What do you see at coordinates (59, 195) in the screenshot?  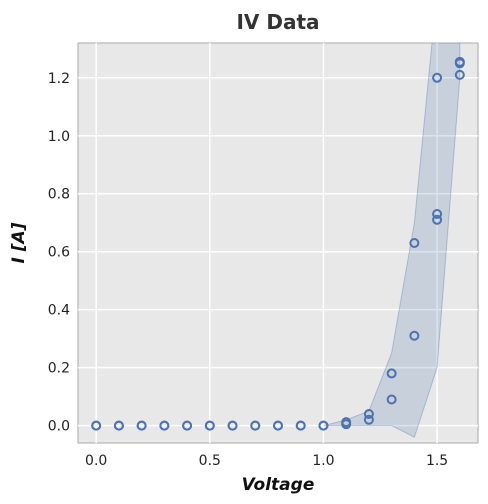 I see `y-tick-label: 0.8` at bounding box center [59, 195].